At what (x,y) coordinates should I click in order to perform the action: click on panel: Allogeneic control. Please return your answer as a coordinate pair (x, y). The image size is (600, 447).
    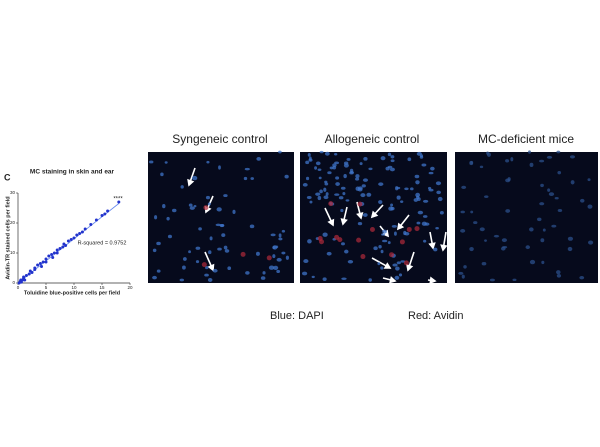
    Looking at the image, I should click on (373, 207).